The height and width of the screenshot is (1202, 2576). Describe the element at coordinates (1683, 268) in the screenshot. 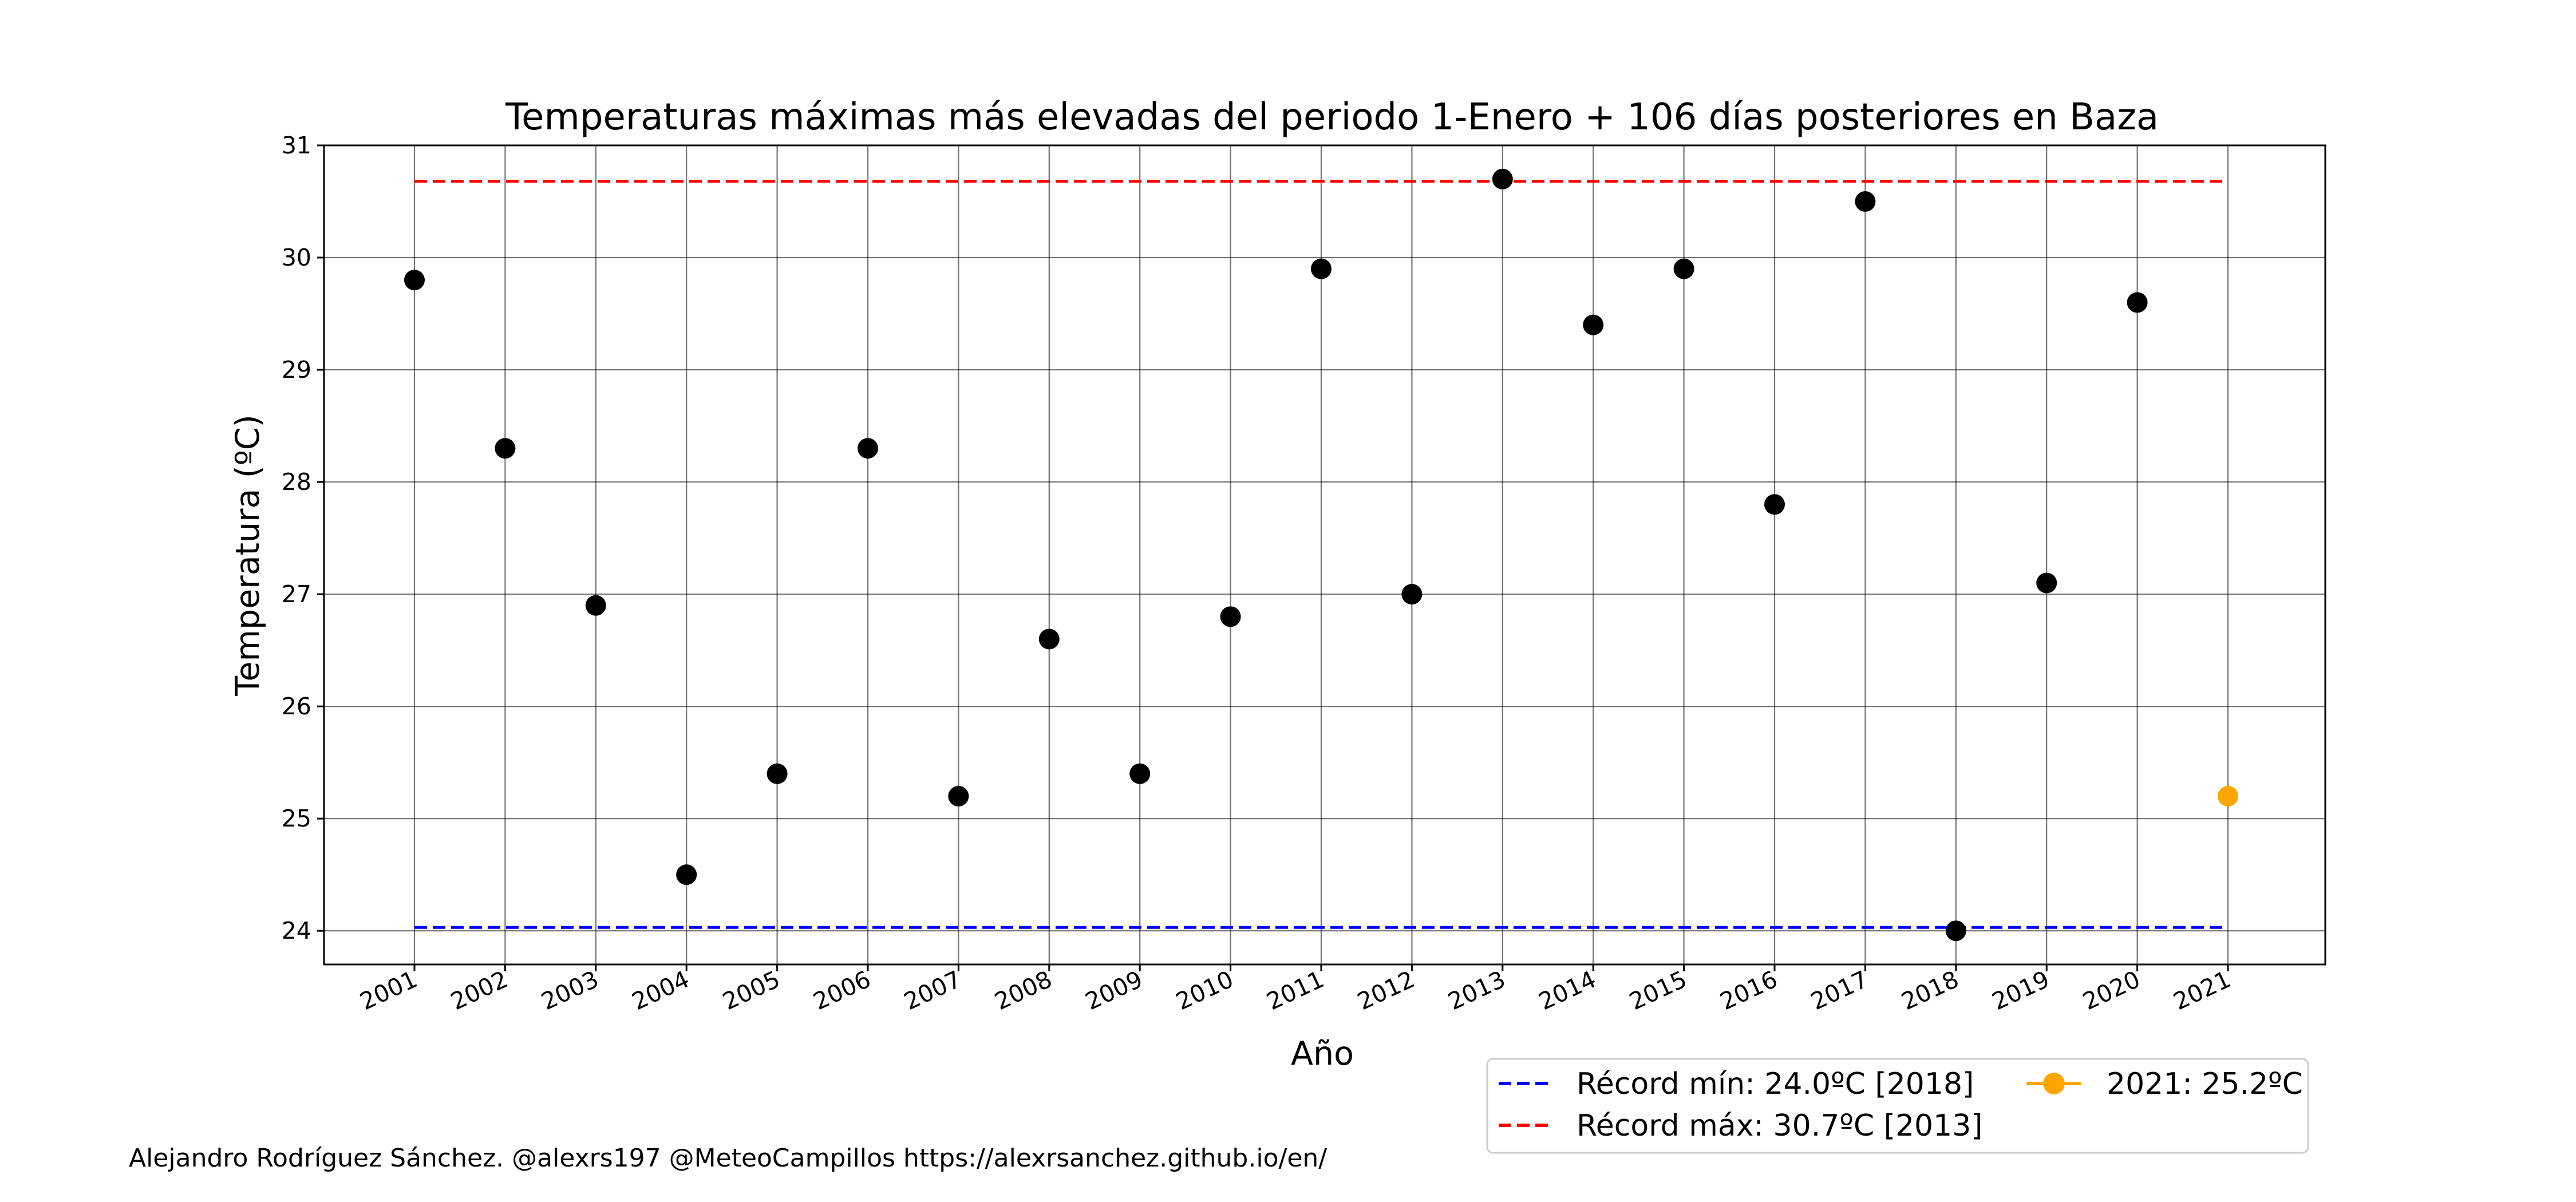

I see `data-point-2015` at that location.